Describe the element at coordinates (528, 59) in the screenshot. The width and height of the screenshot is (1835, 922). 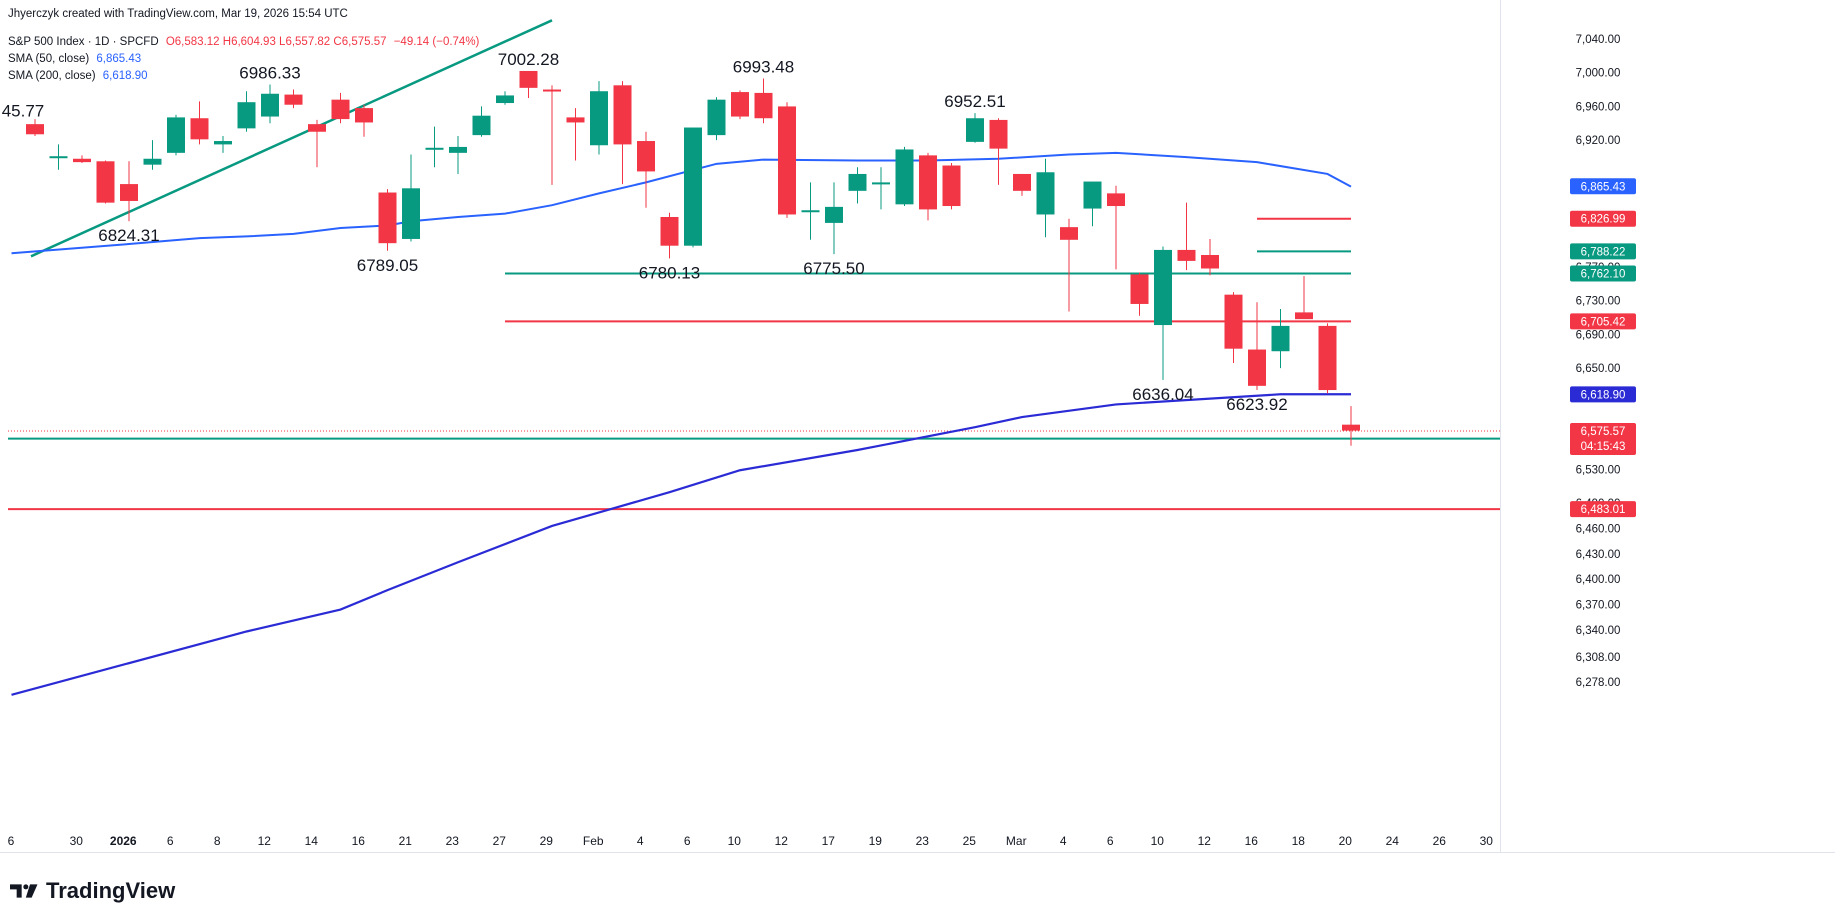
I see `price-annotation: 7002.28` at that location.